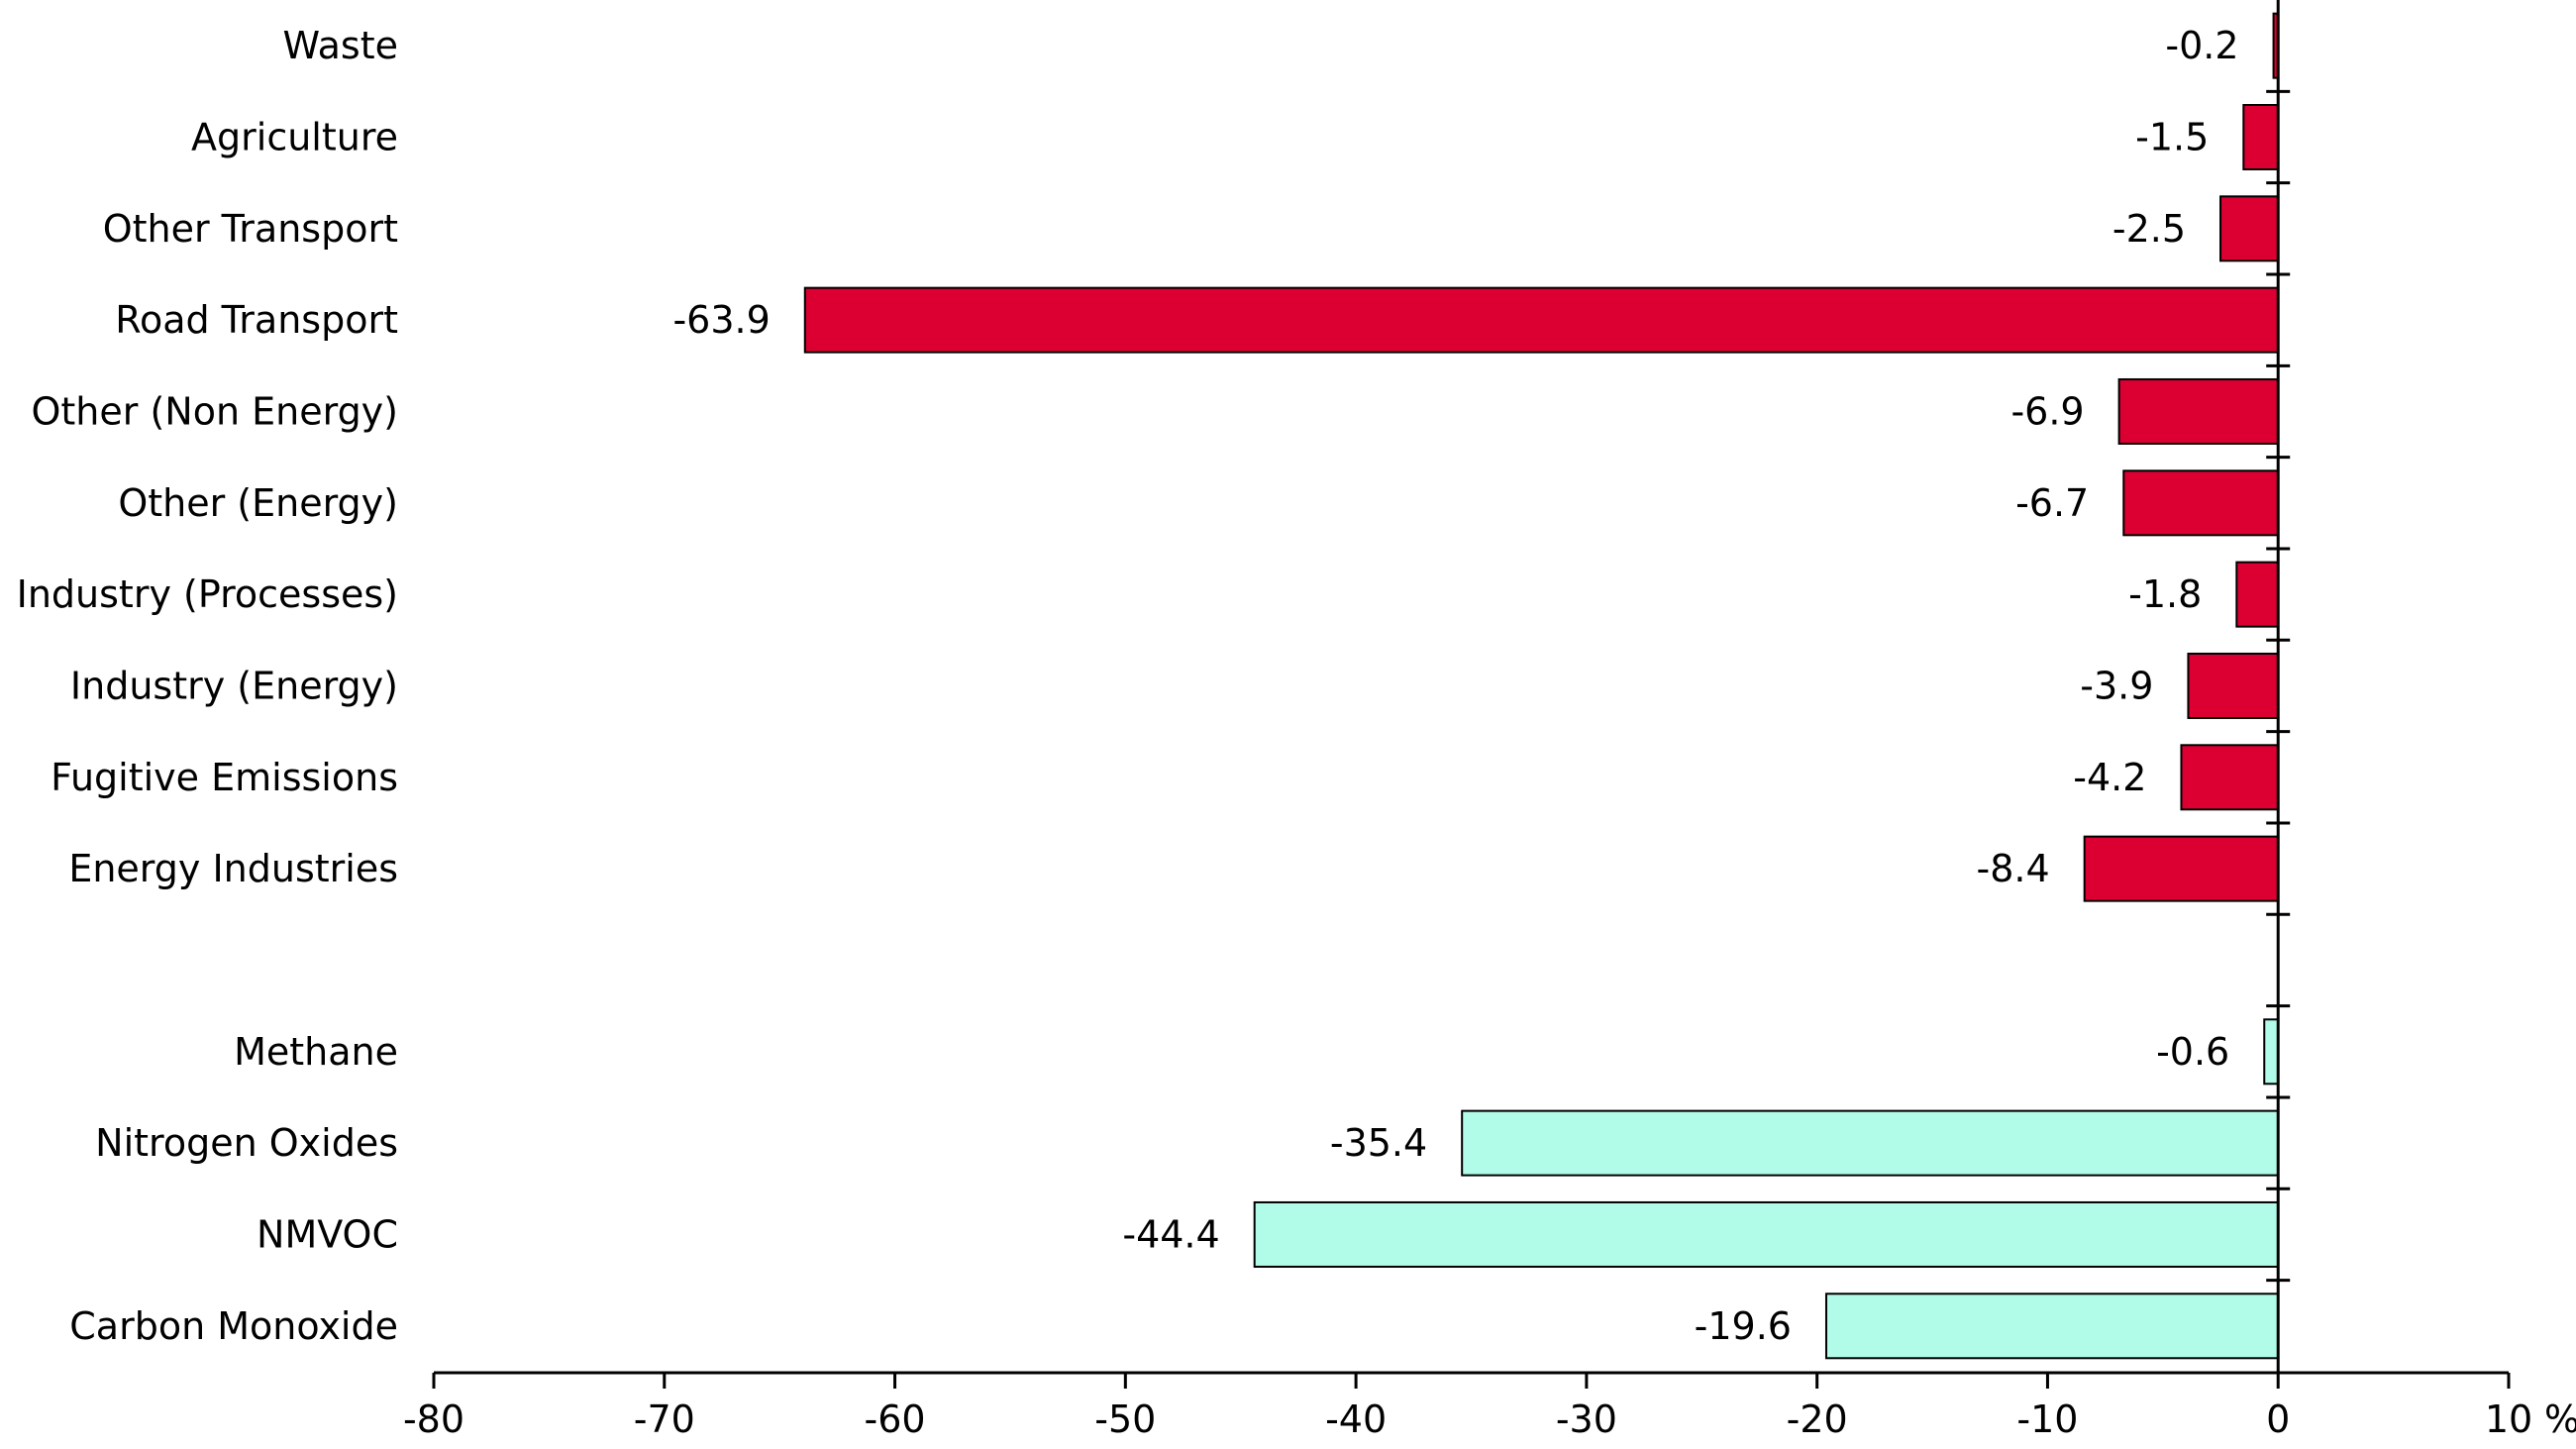  What do you see at coordinates (2149, 229) in the screenshot?
I see `data-label: -2.5` at bounding box center [2149, 229].